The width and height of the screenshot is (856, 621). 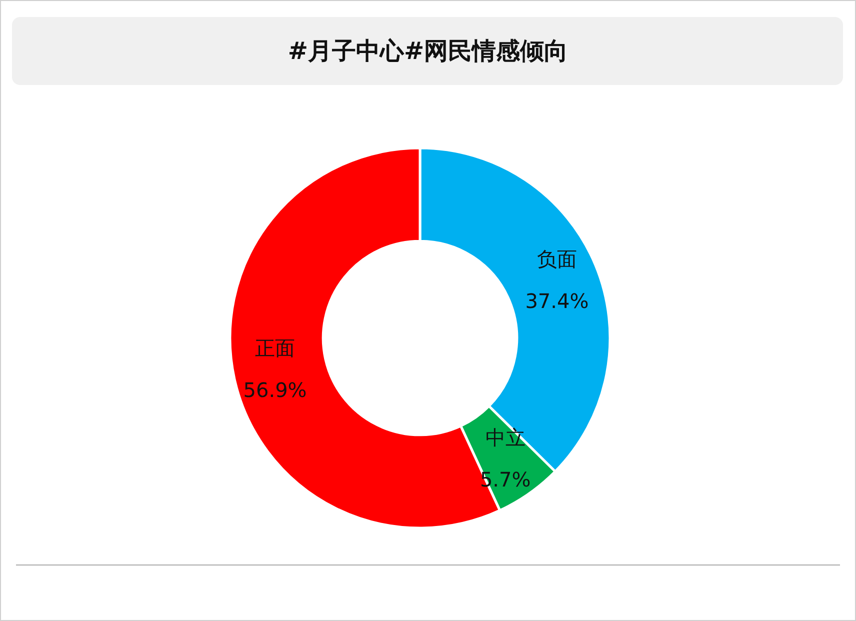 I want to click on slice-label: 负面, so click(x=556, y=258).